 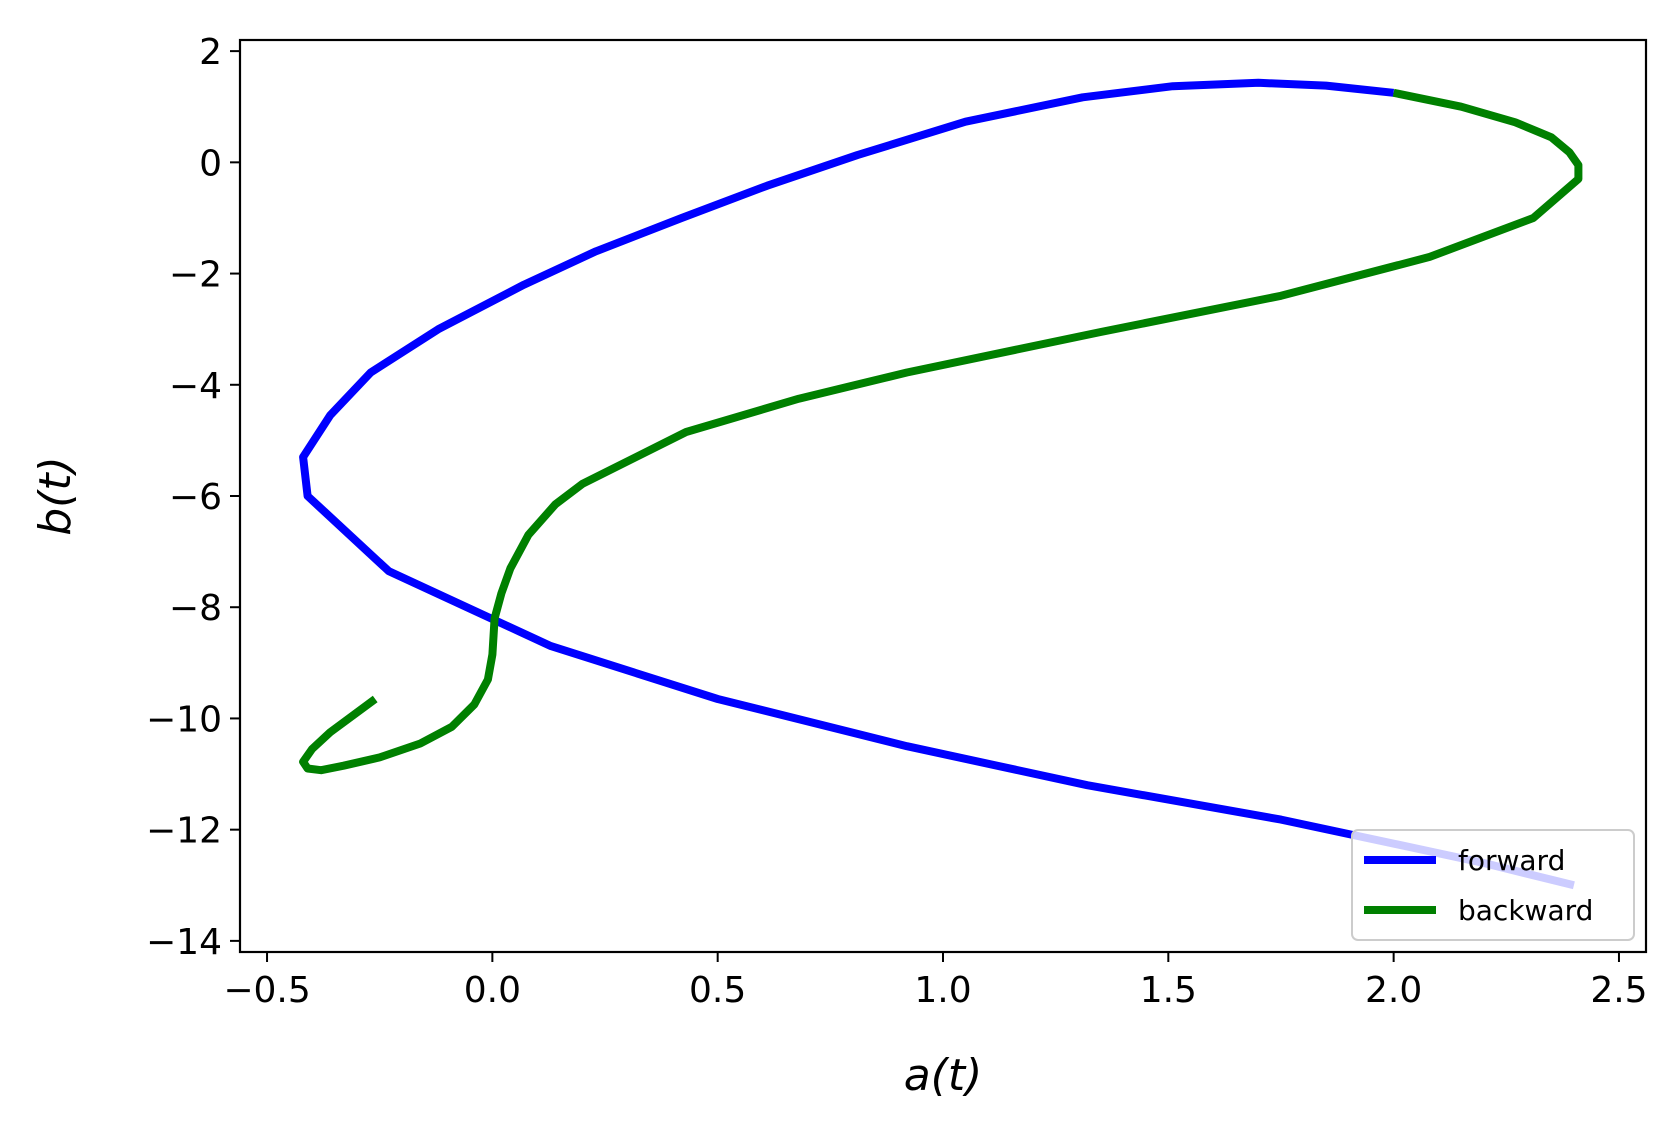 What do you see at coordinates (1168, 990) in the screenshot?
I see `x-tick-label: 1.5` at bounding box center [1168, 990].